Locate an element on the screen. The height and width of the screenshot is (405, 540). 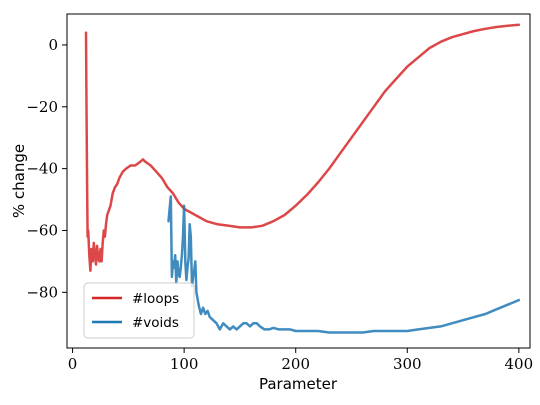
legend: #loops #voids is located at coordinates (139, 310).